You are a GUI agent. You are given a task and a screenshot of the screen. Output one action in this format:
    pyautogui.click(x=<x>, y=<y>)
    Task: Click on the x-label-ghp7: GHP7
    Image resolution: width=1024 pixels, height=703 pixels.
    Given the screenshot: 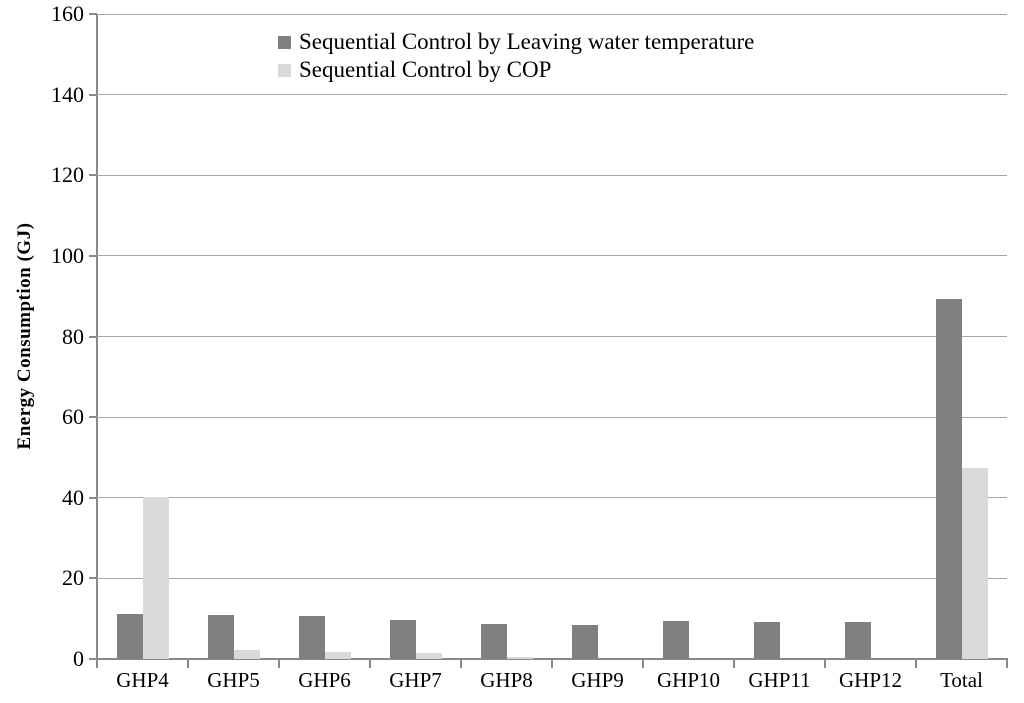 What is the action you would take?
    pyautogui.click(x=415, y=680)
    